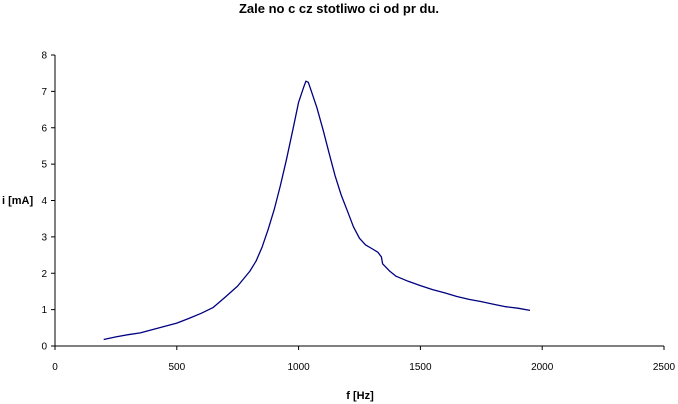 The width and height of the screenshot is (678, 404). I want to click on y-axis-label: i [mA], so click(18, 201).